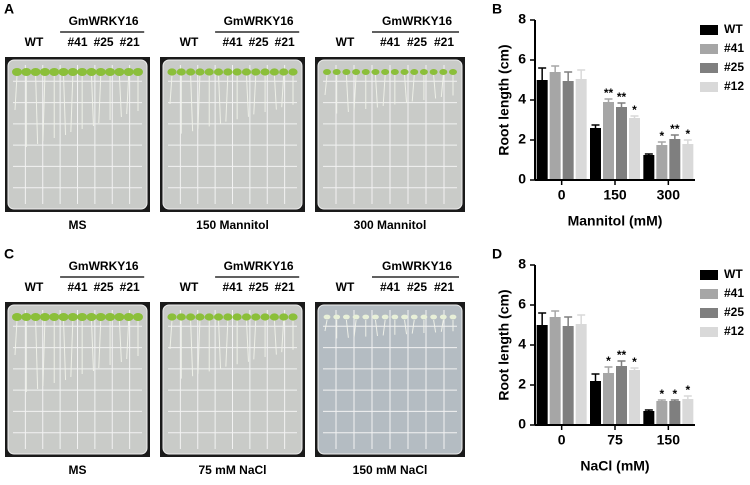  What do you see at coordinates (9, 254) in the screenshot?
I see `panel-letter: C` at bounding box center [9, 254].